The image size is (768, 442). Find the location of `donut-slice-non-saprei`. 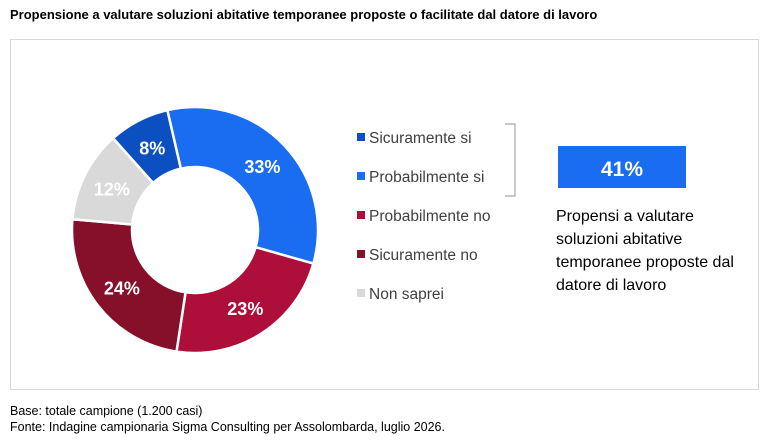

donut-slice-non-saprei is located at coordinates (113, 181).